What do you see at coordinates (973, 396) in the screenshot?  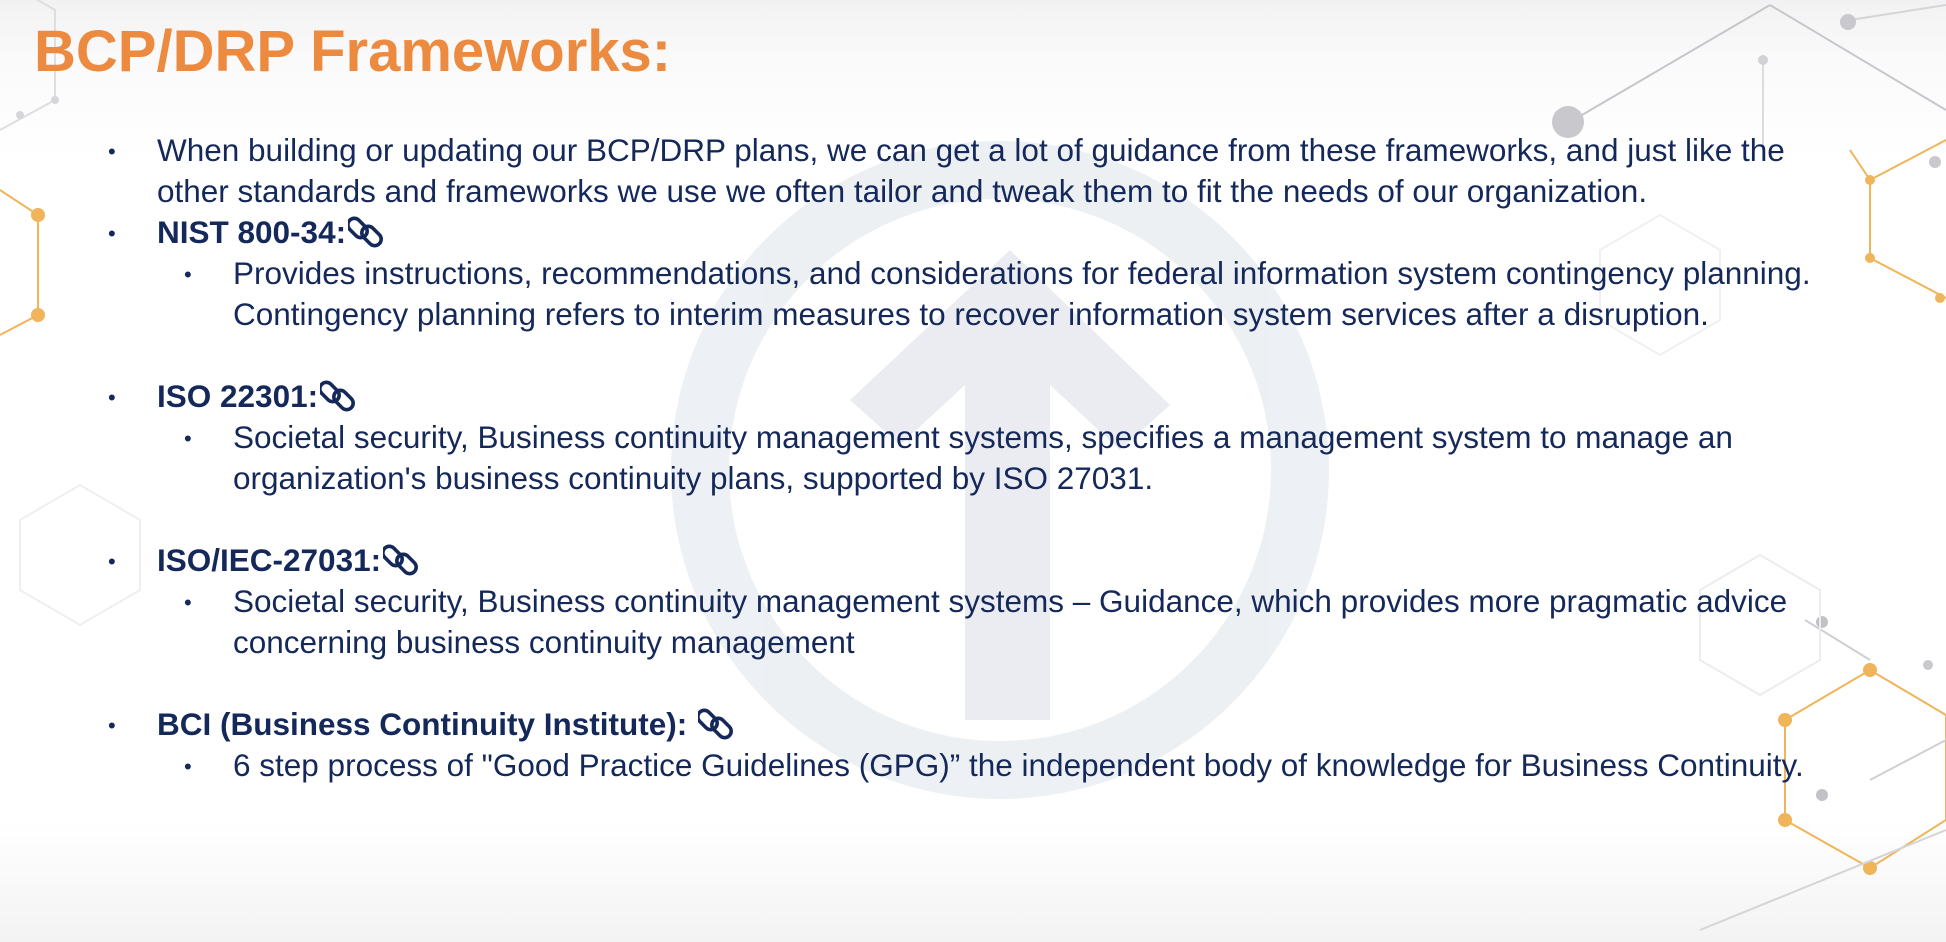 I see `list-item-iso-22301: • ISO 22301:` at bounding box center [973, 396].